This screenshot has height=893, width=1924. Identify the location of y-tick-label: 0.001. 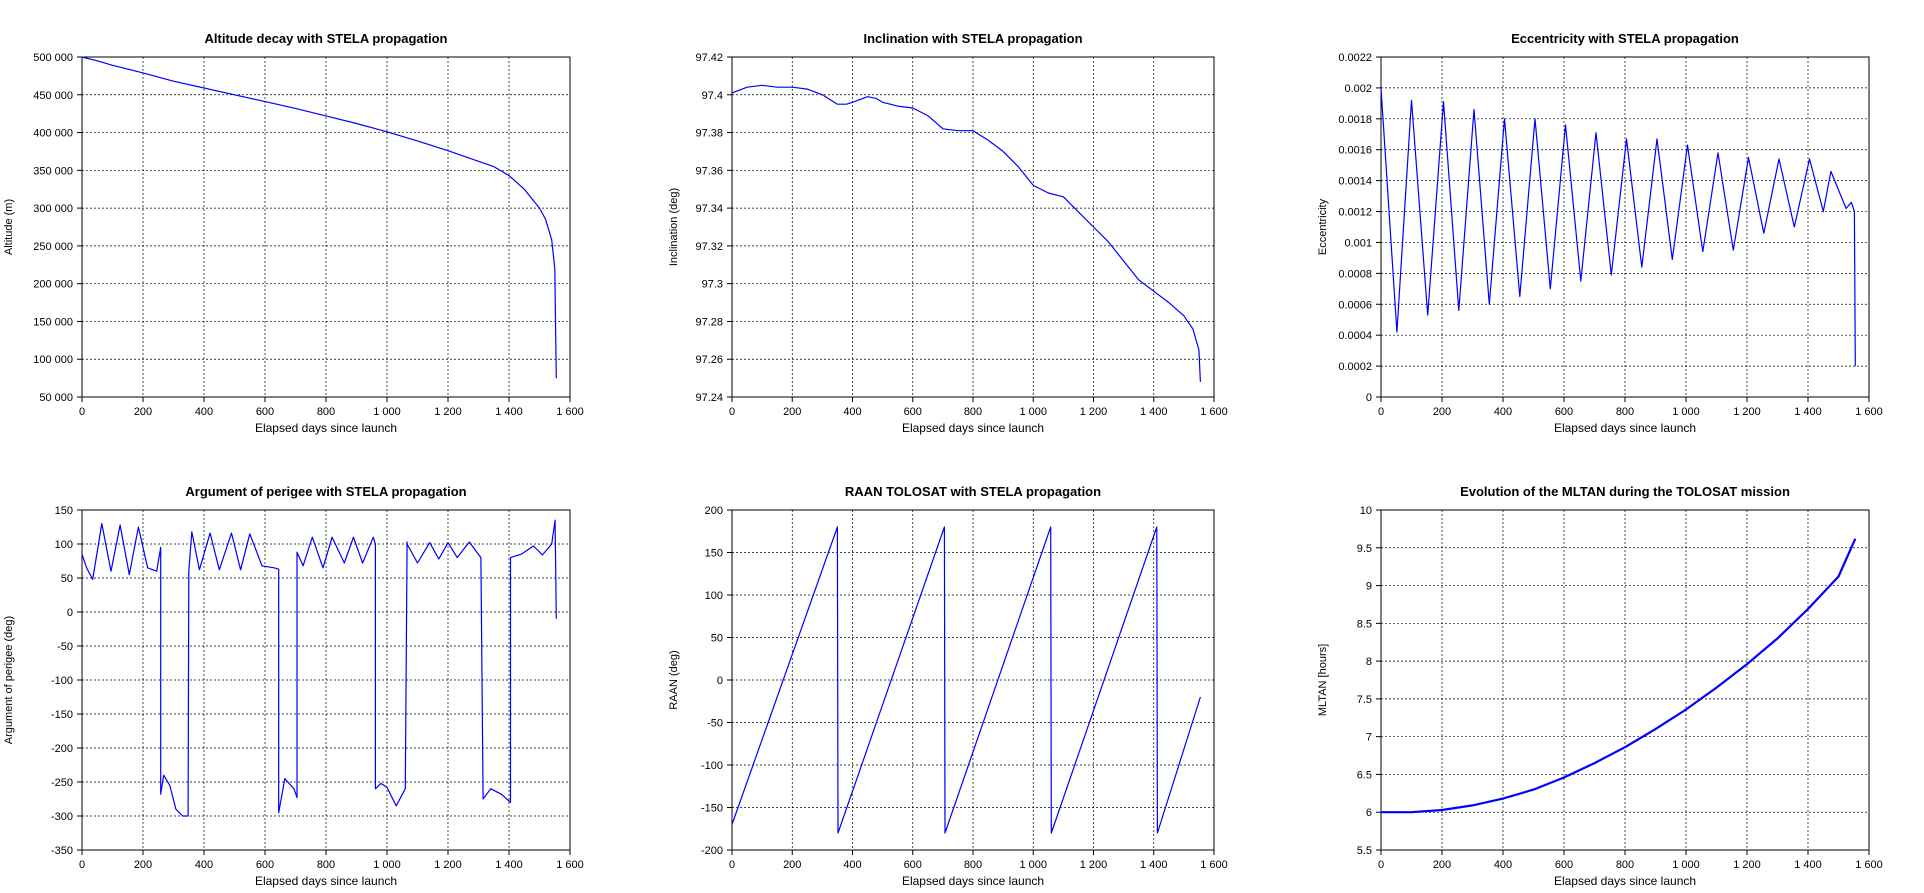
(1358, 243).